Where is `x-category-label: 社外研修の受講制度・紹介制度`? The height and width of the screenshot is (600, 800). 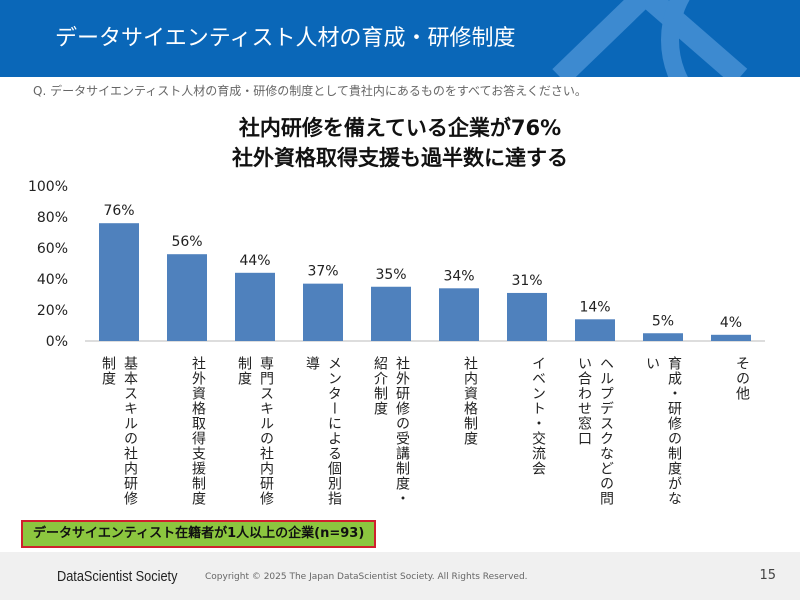
x-category-label: 社外研修の受講制度・紹介制度 is located at coordinates (391, 431).